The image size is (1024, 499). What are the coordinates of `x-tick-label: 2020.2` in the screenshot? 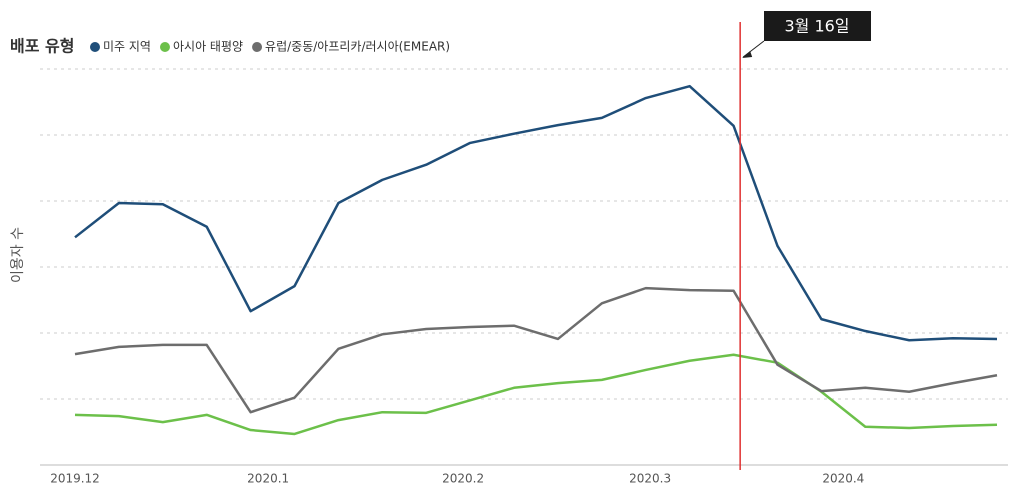 It's located at (463, 479).